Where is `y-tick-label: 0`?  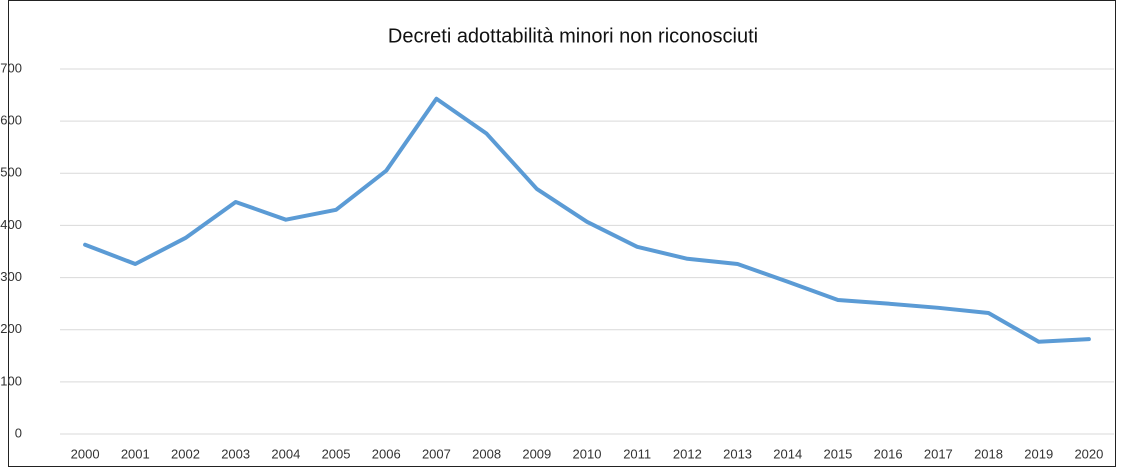
y-tick-label: 0 is located at coordinates (18, 432).